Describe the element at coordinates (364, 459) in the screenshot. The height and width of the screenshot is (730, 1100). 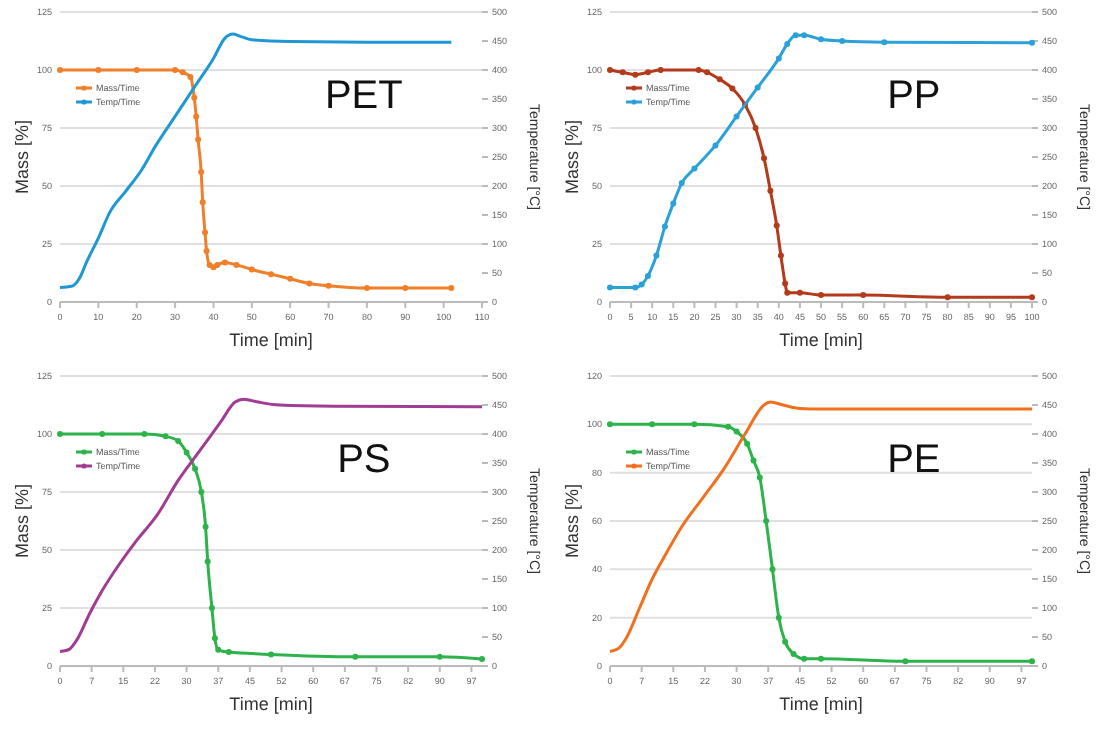
I see `text: PS` at that location.